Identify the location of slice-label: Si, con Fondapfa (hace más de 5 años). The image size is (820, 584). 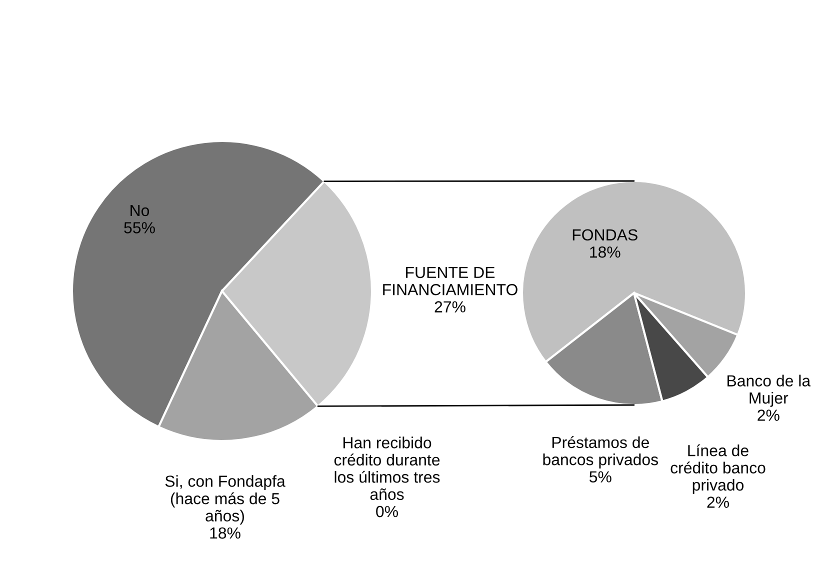
(225, 500).